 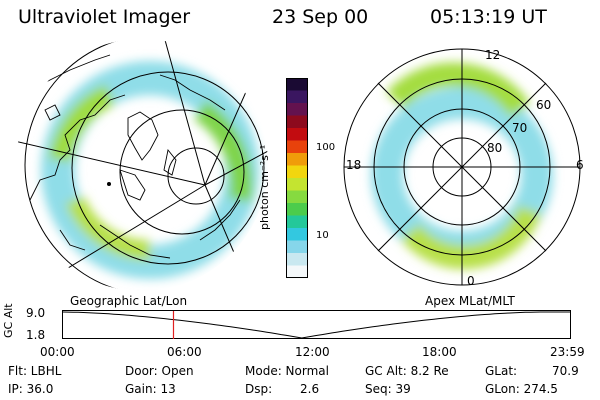 What do you see at coordinates (35, 371) in the screenshot?
I see `filter-label: Flt: LBHL` at bounding box center [35, 371].